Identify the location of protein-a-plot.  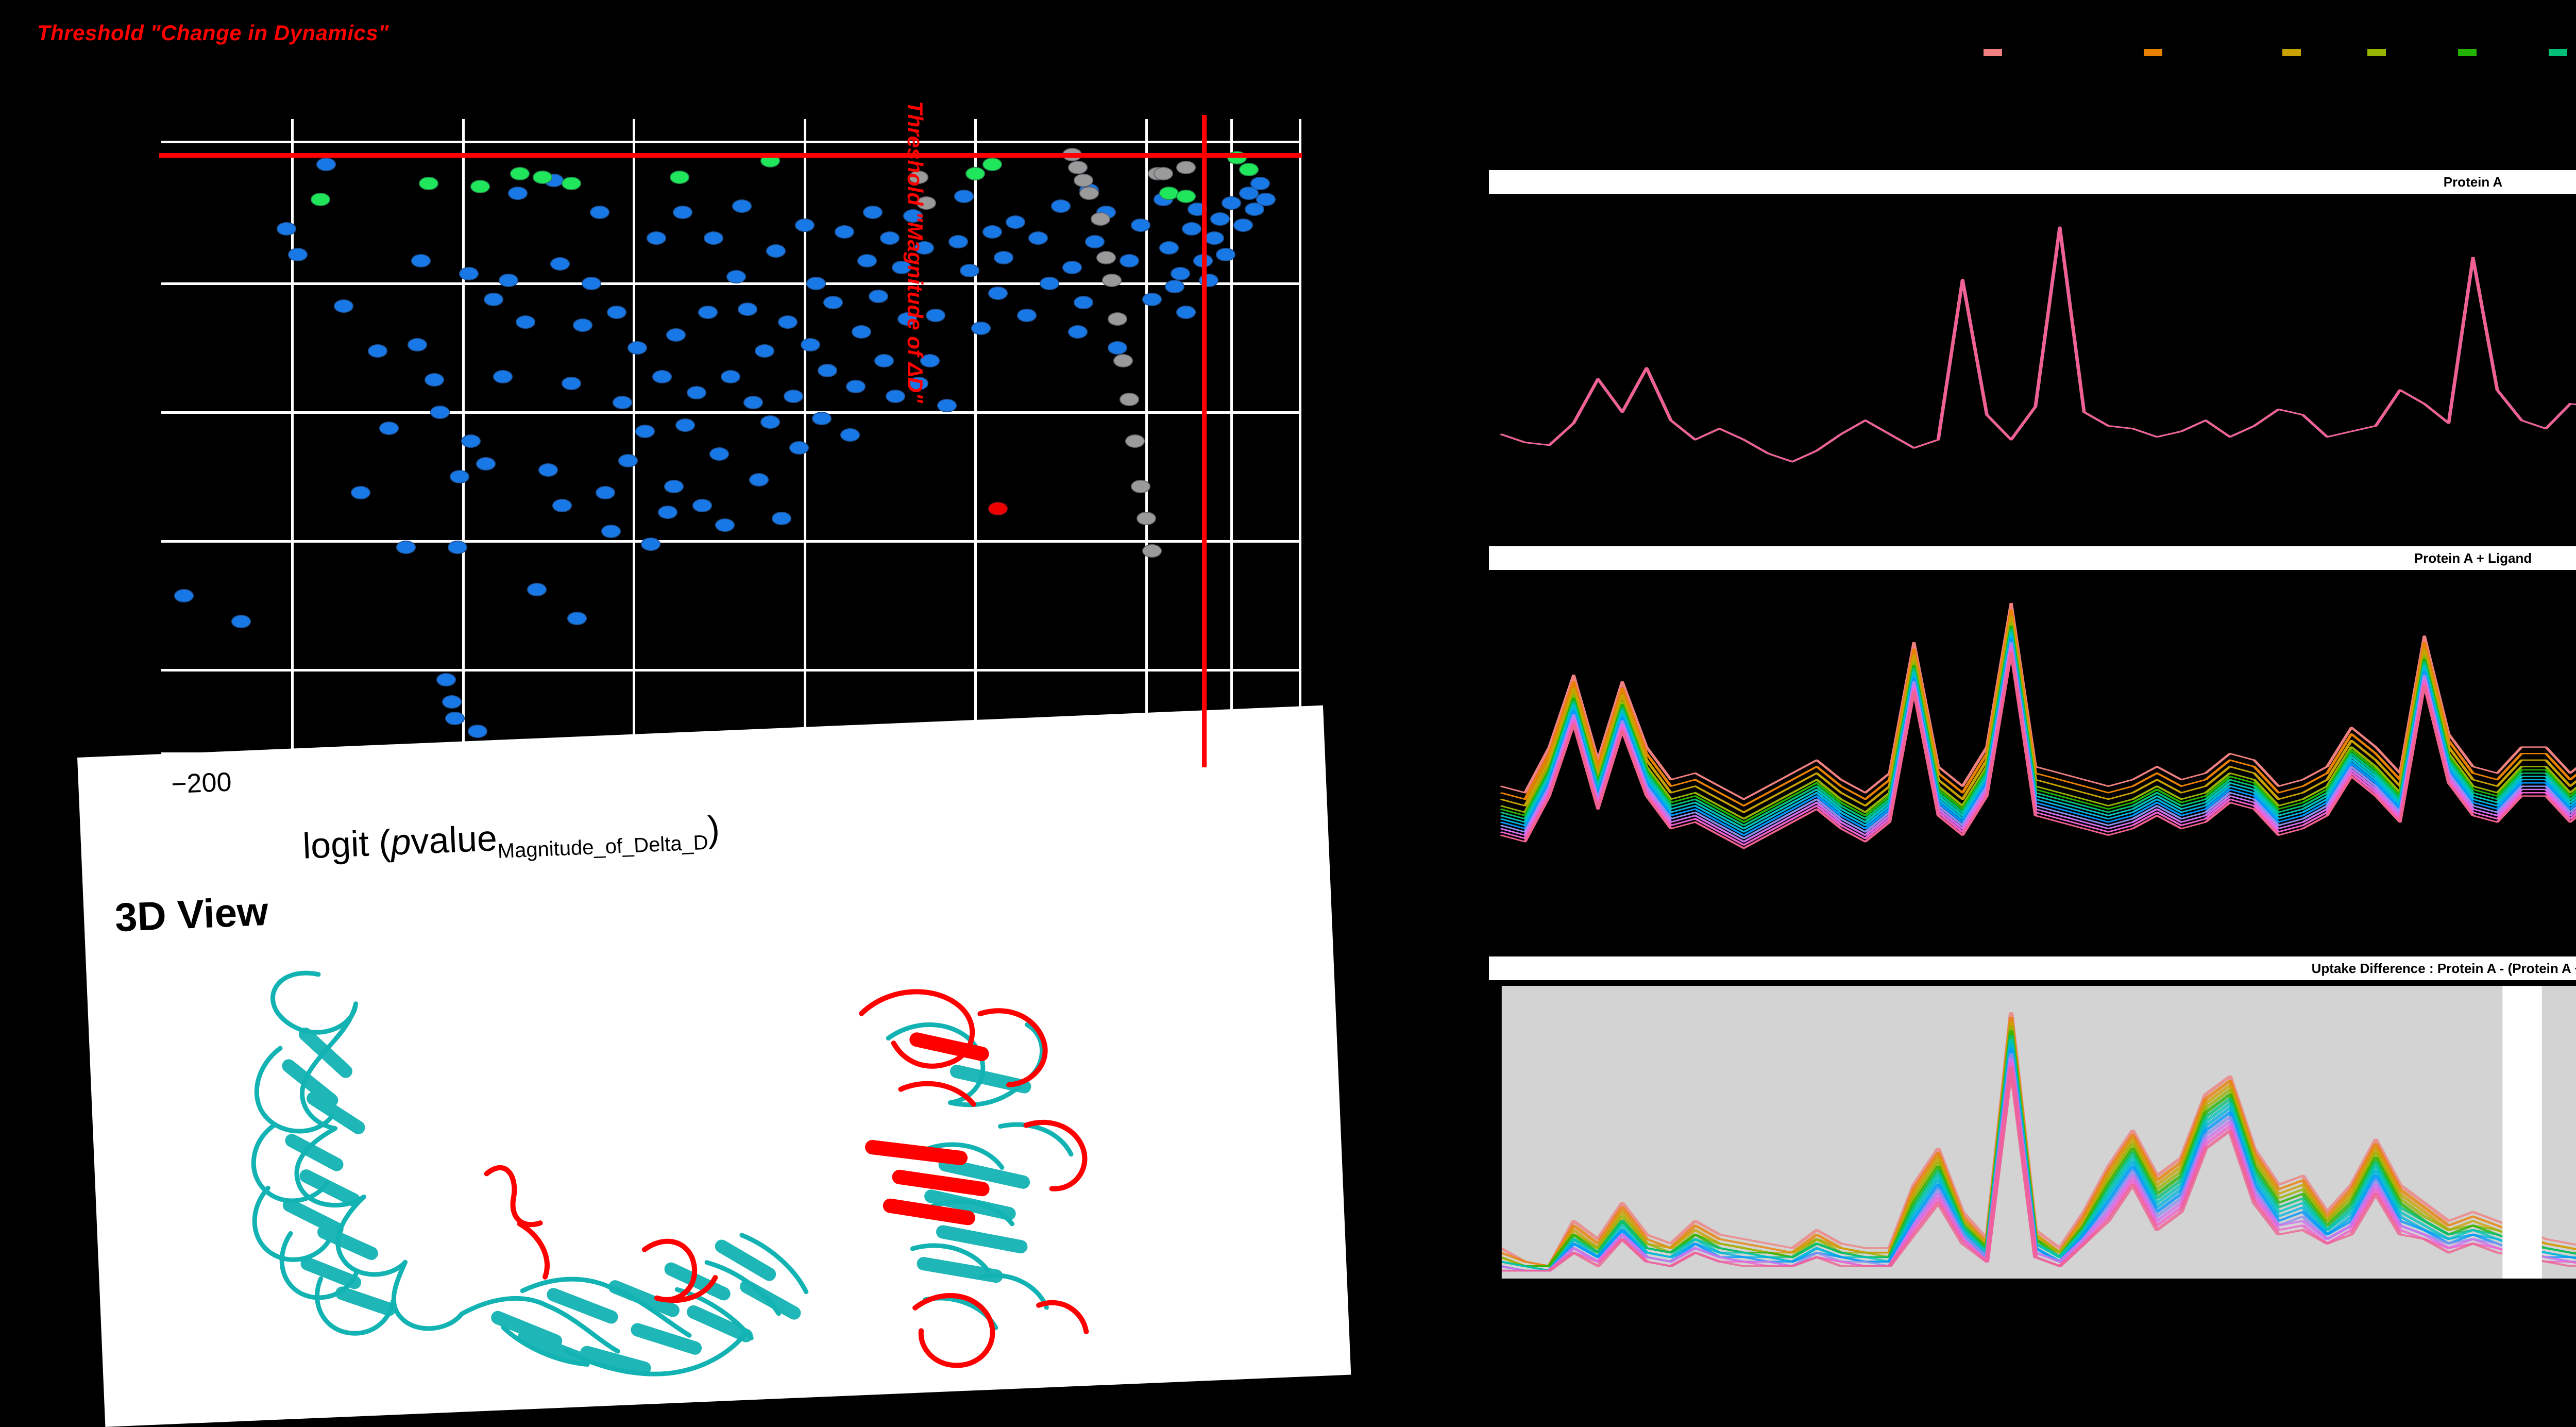
(2032, 349).